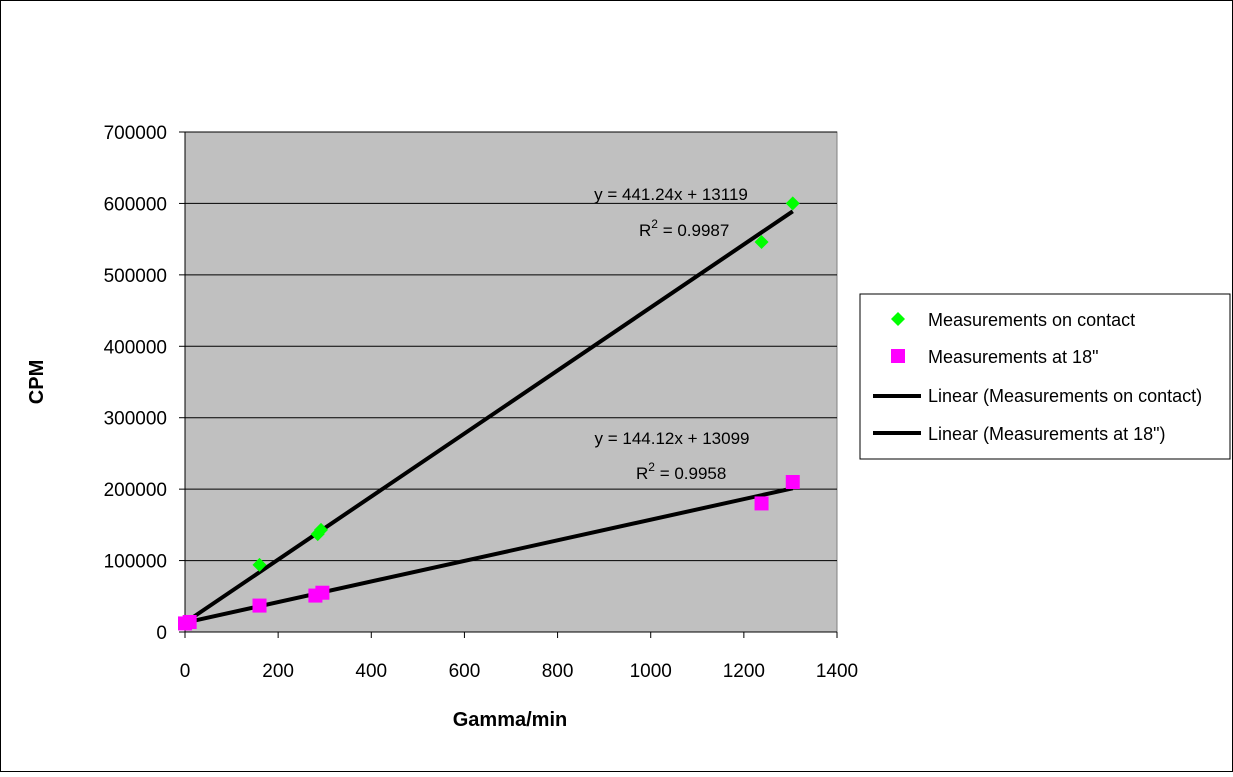 The height and width of the screenshot is (777, 1233). What do you see at coordinates (135, 133) in the screenshot?
I see `y-tick-label: 700000` at bounding box center [135, 133].